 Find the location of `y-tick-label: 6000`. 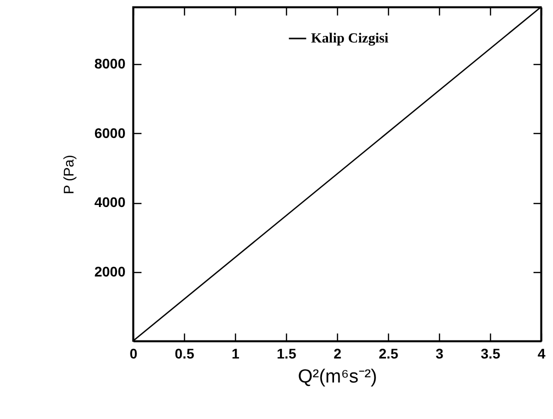

y-tick-label: 6000 is located at coordinates (110, 132).